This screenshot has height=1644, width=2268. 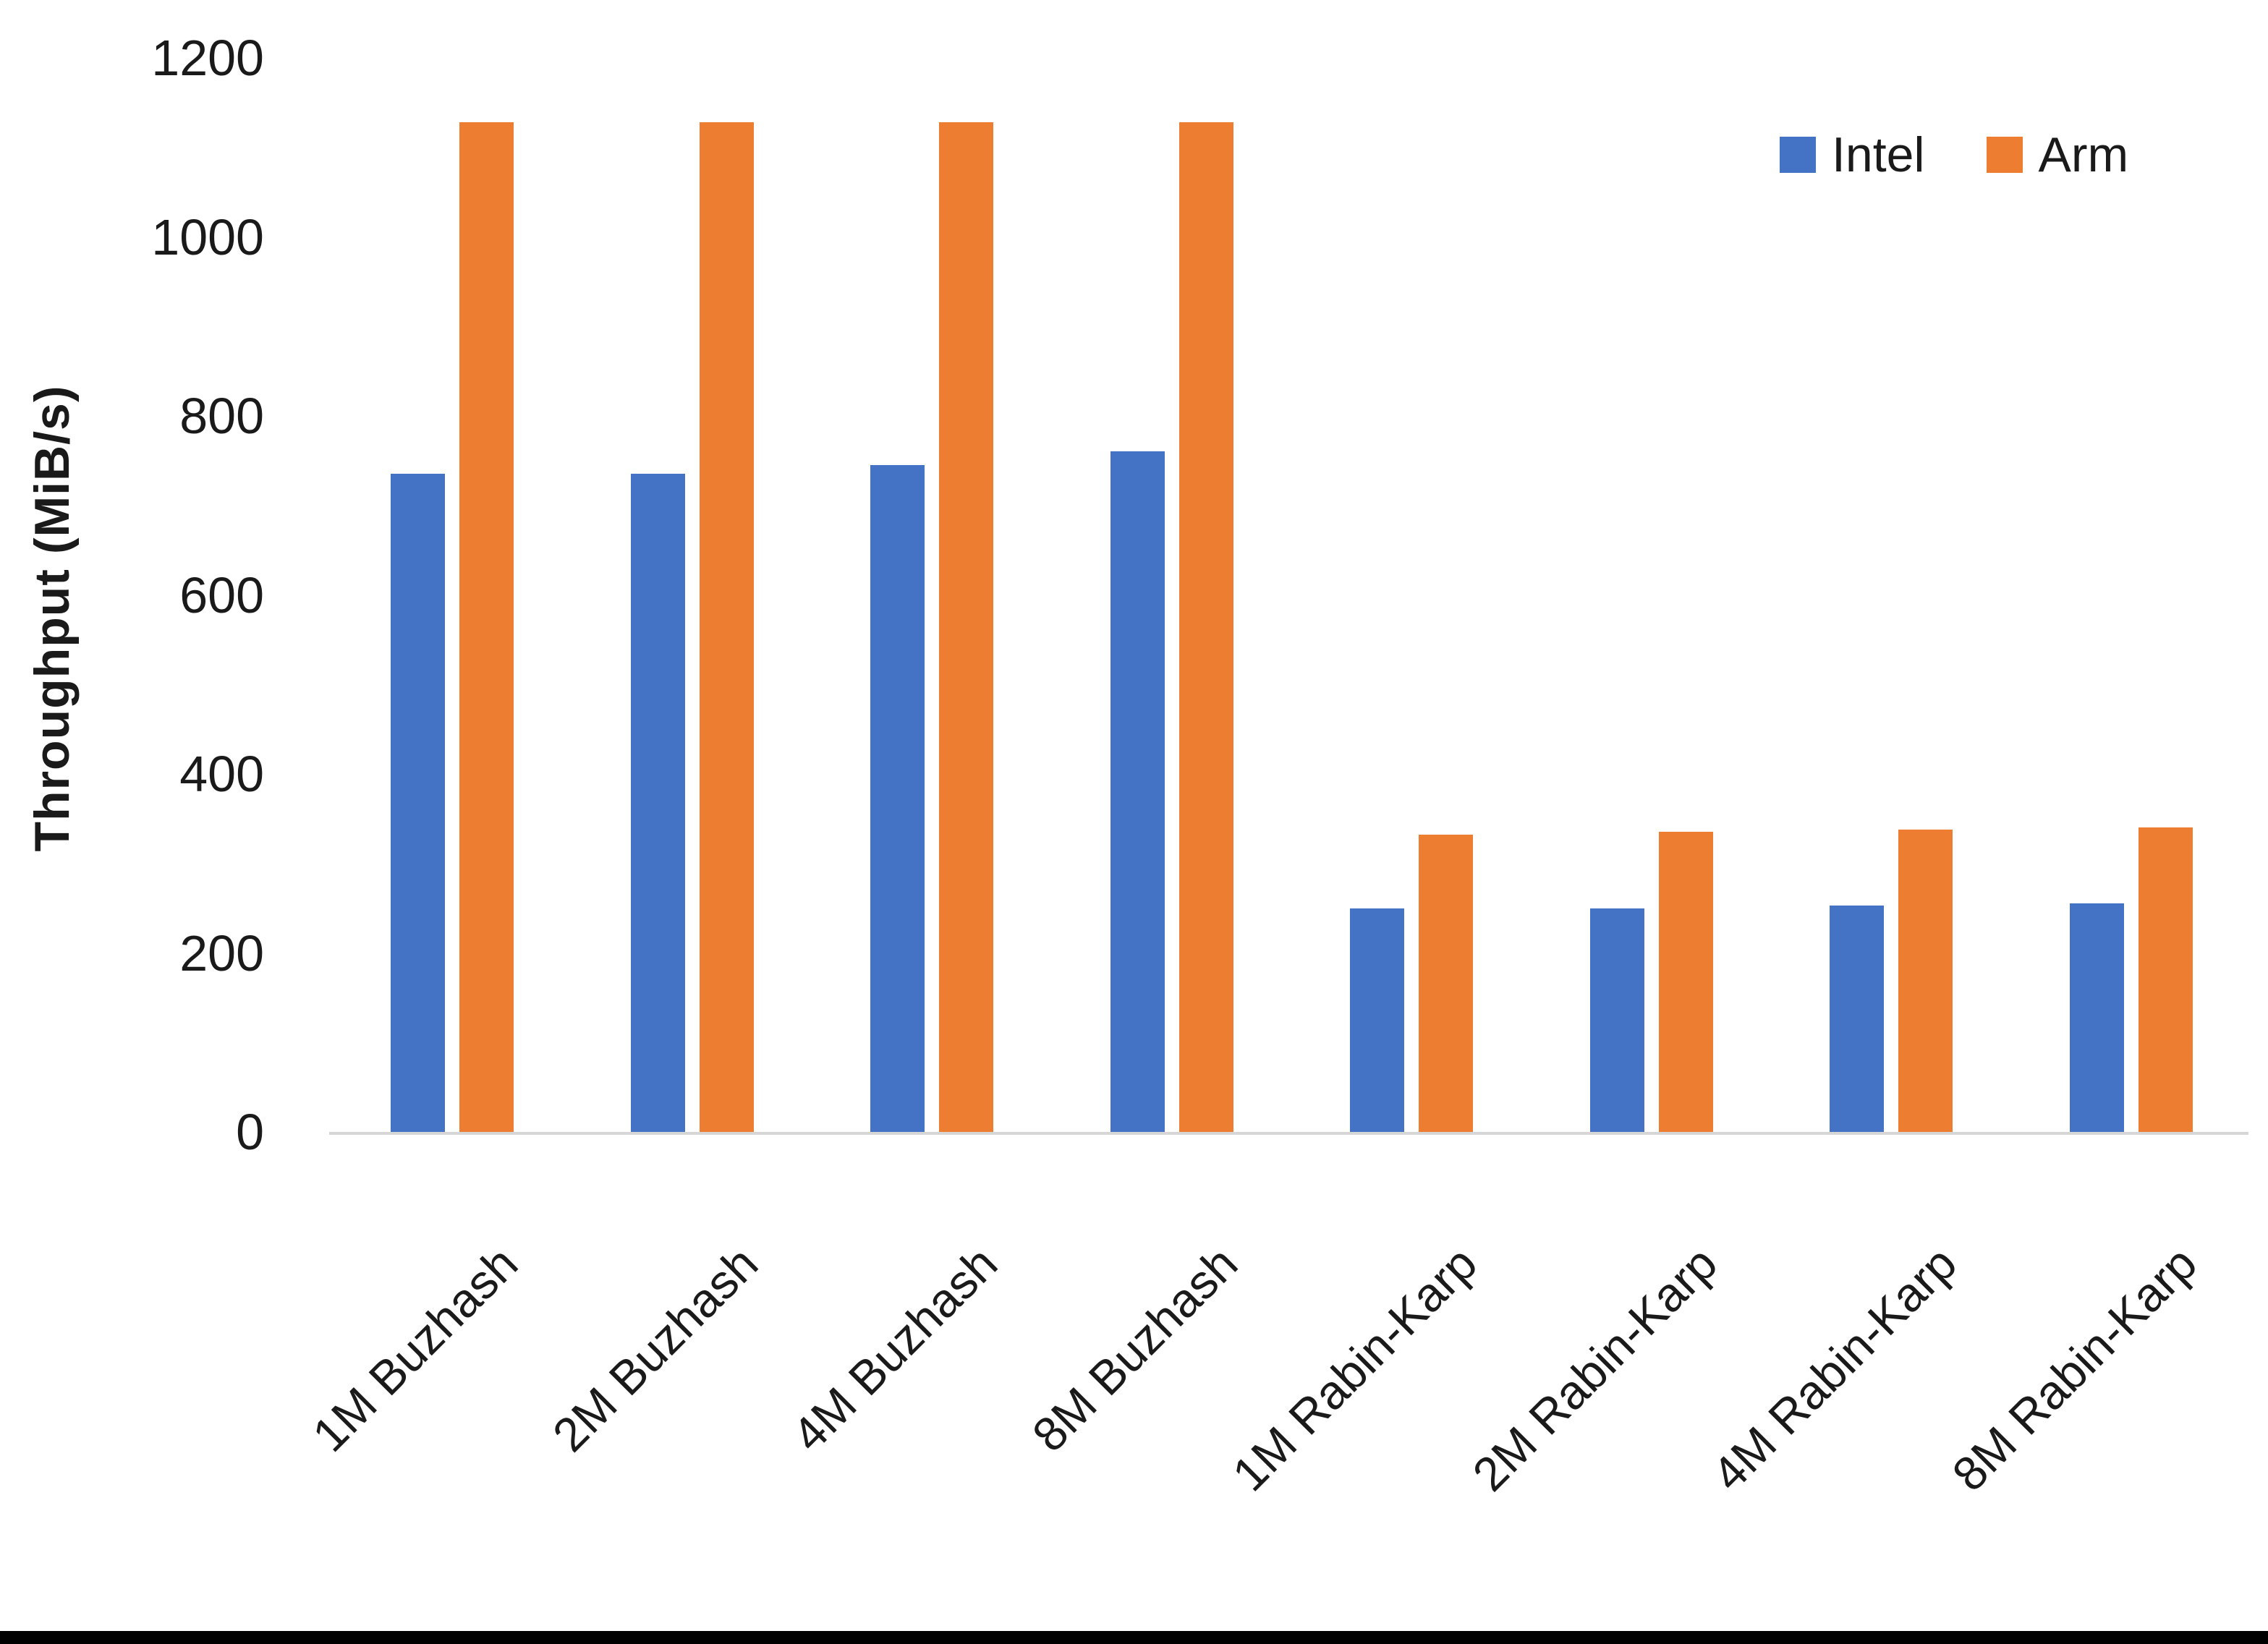 I want to click on legend-entry-intel: Intel, so click(x=1852, y=155).